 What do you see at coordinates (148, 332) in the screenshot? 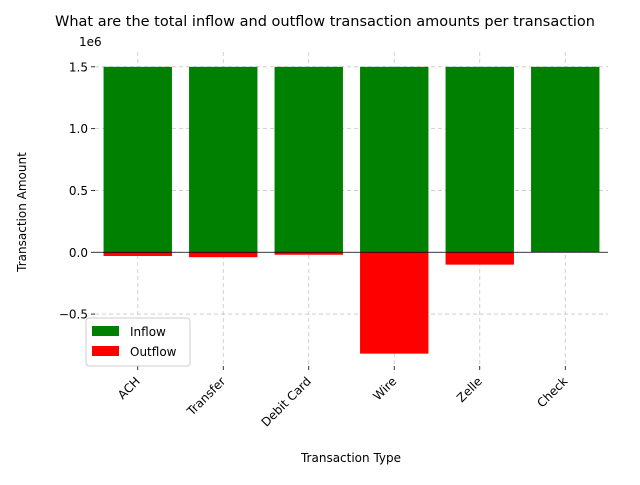
I see `legend-label-inflow: Inflow` at bounding box center [148, 332].